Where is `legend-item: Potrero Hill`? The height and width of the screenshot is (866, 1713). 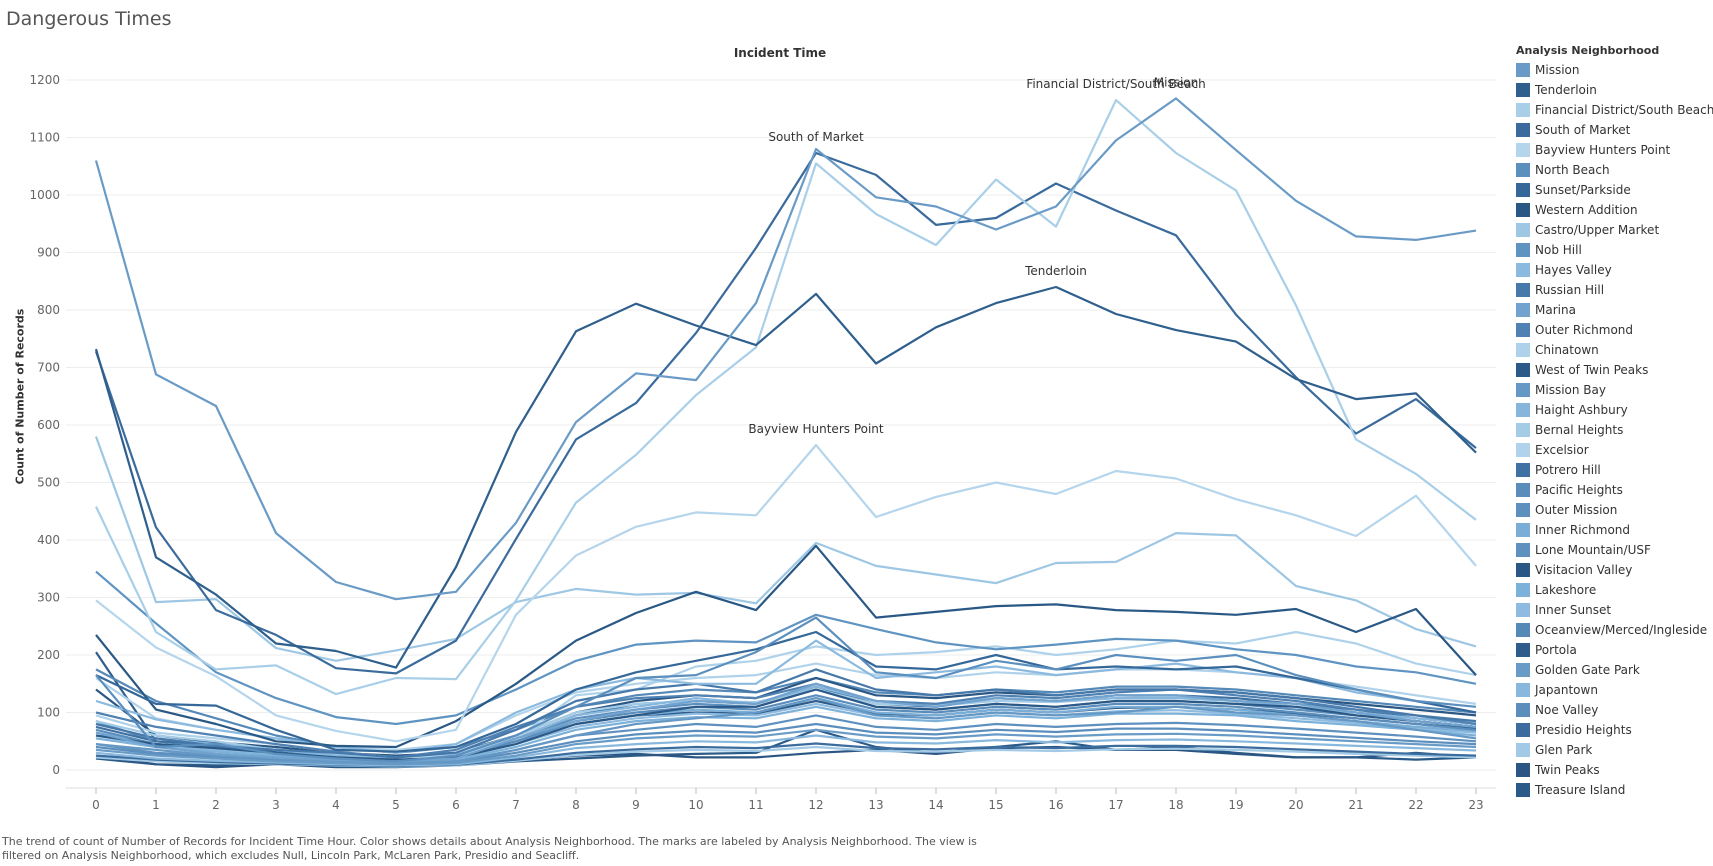 legend-item: Potrero Hill is located at coordinates (1613, 470).